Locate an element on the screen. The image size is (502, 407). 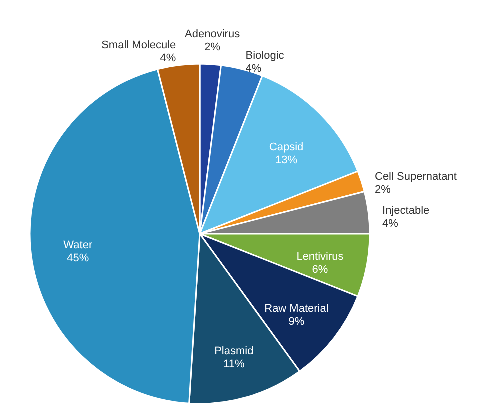
slice-label: Raw Material is located at coordinates (296, 309).